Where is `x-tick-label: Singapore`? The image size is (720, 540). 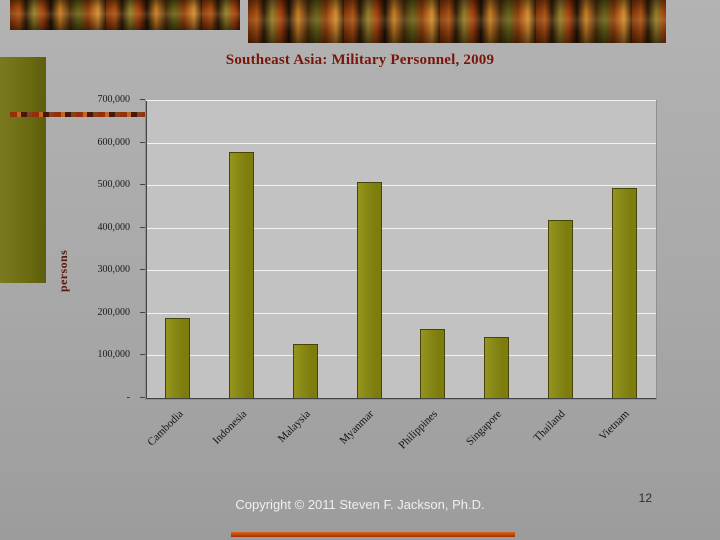
x-tick-label: Singapore is located at coordinates (484, 428).